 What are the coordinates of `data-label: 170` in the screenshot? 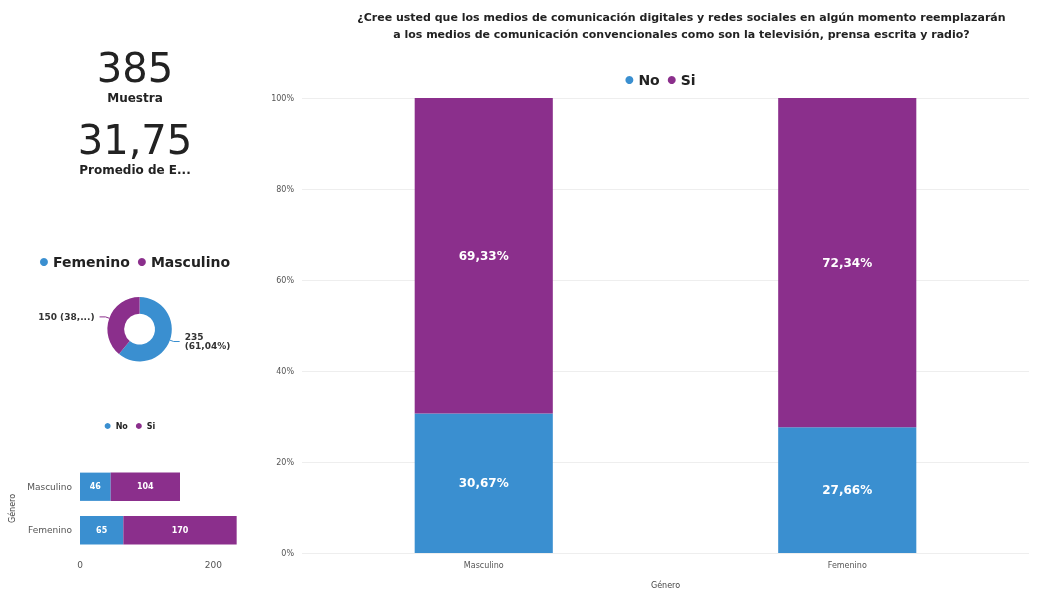 It's located at (180, 530).